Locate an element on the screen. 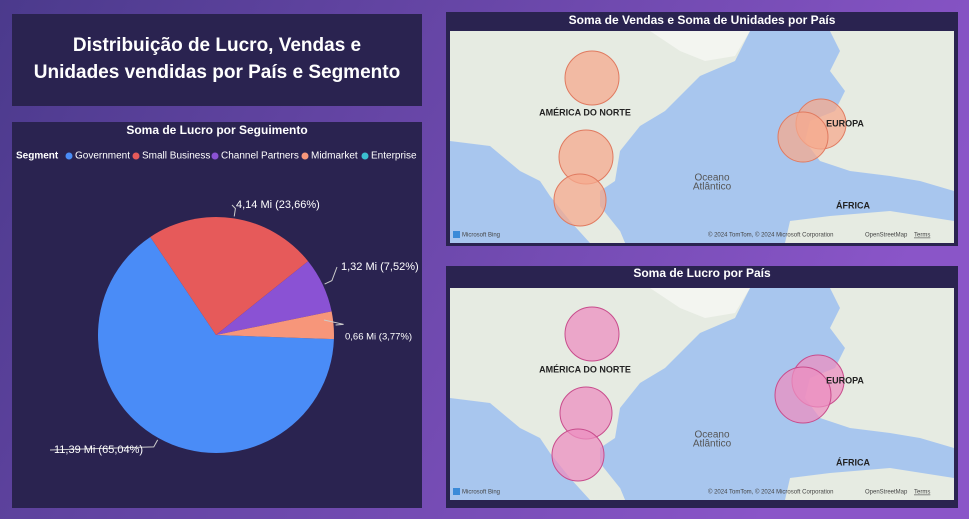 The width and height of the screenshot is (969, 524). legend-label: Government is located at coordinates (102, 156).